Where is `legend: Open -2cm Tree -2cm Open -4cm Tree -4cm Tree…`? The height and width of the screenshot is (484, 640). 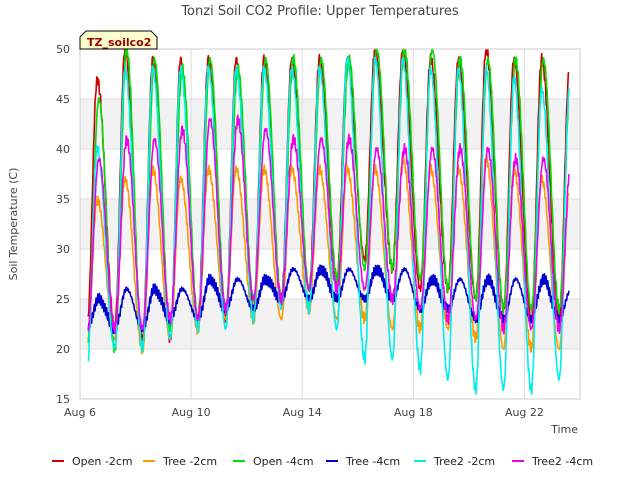
legend: Open -2cm Tree -2cm Open -4cm Tree -4cm Tree… is located at coordinates (322, 461).